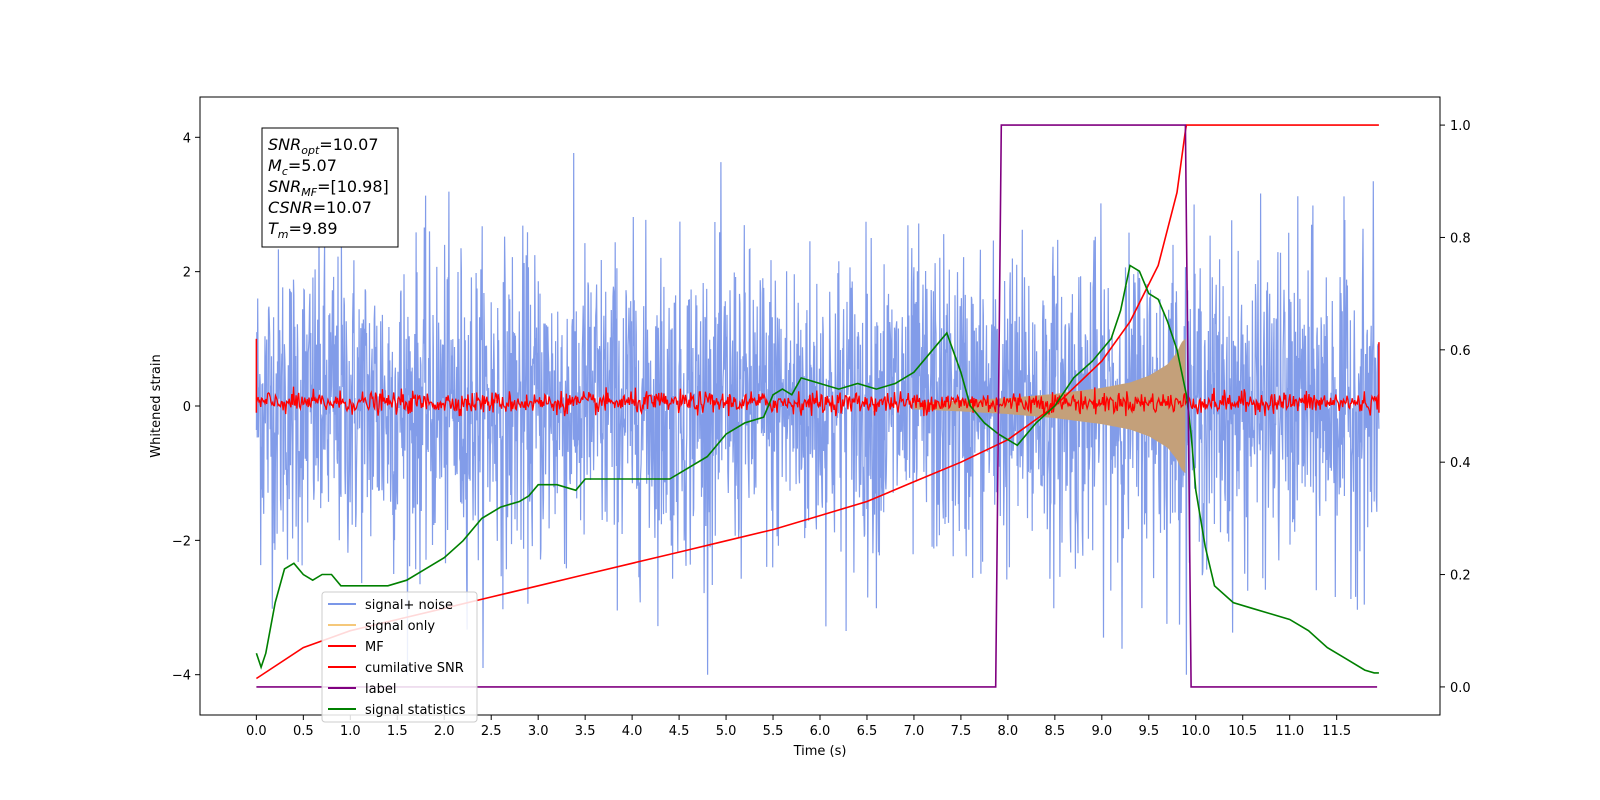  What do you see at coordinates (181, 541) in the screenshot?
I see `y-tick-label: −2` at bounding box center [181, 541].